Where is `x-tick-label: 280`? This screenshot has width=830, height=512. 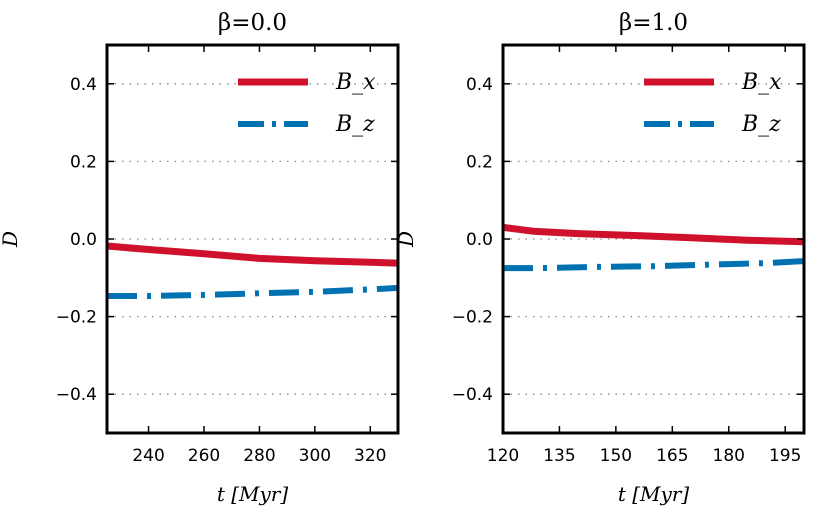
x-tick-label: 280 is located at coordinates (259, 456).